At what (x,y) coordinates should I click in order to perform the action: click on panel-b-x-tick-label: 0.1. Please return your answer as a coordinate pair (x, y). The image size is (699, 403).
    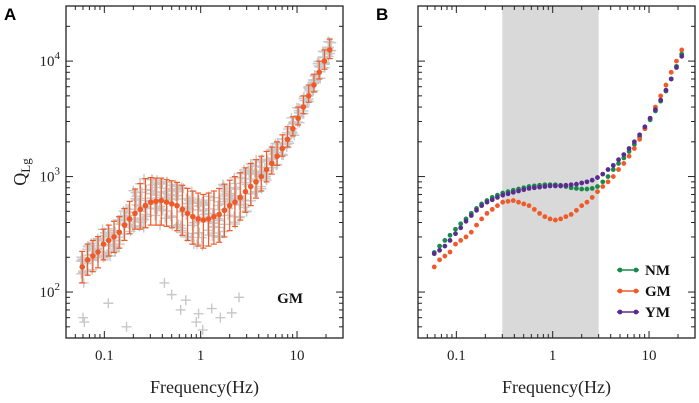
    Looking at the image, I should click on (456, 356).